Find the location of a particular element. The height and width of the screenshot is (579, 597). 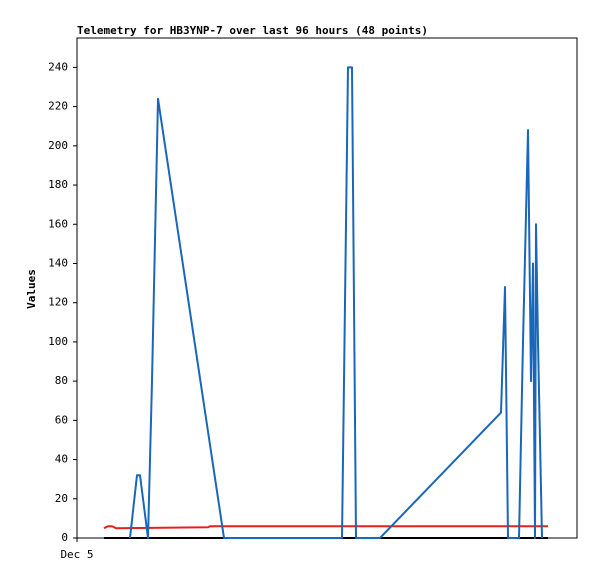

y-tick-label: 240 is located at coordinates (58, 66).